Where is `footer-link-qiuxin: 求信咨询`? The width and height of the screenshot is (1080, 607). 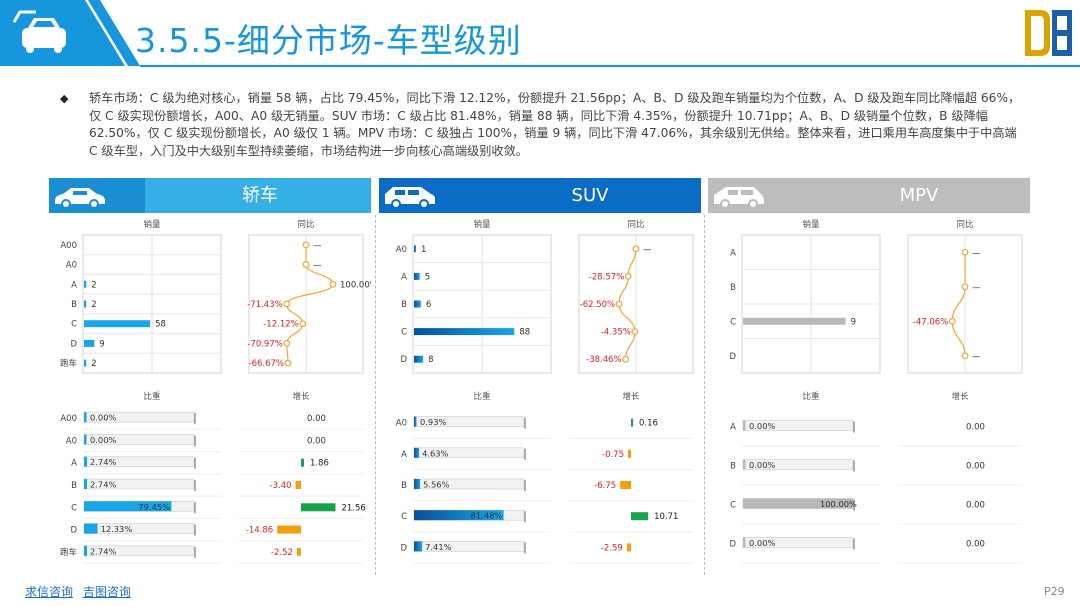 footer-link-qiuxin: 求信咨询 is located at coordinates (49, 592).